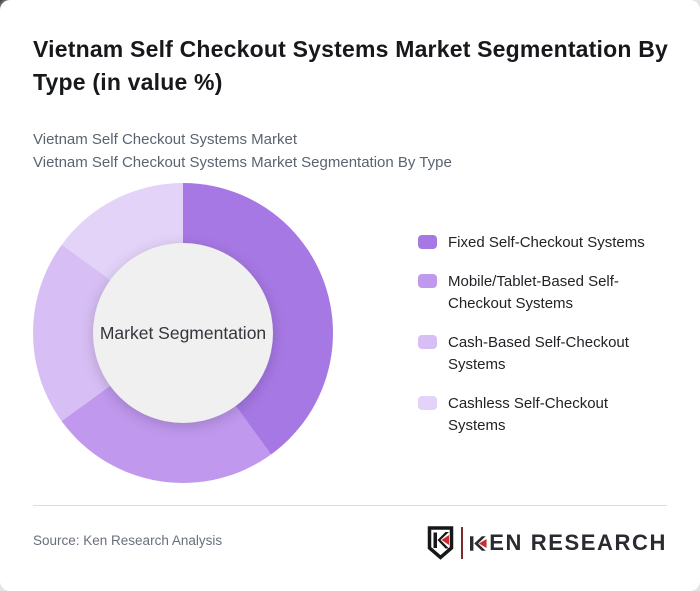 The height and width of the screenshot is (591, 700). I want to click on legend-item: Cash-Based Self-Checkout Systems, so click(543, 354).